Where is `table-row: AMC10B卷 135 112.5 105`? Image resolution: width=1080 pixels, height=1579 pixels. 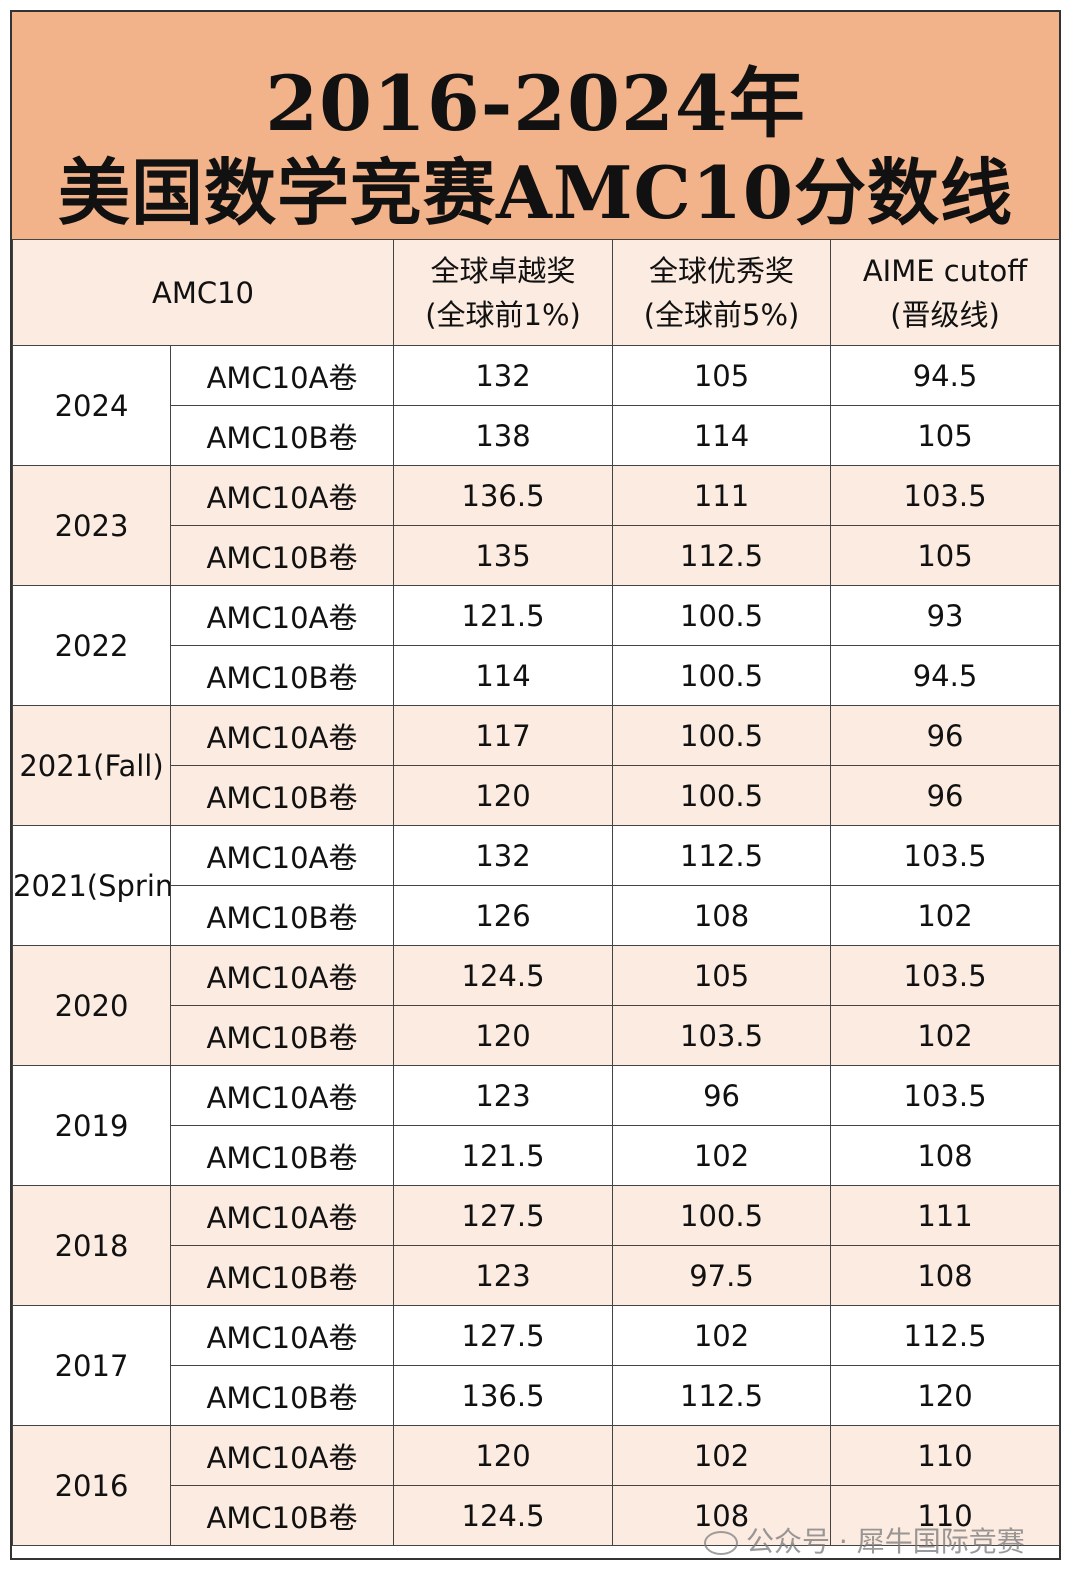
table-row: AMC10B卷 135 112.5 105 is located at coordinates (537, 555).